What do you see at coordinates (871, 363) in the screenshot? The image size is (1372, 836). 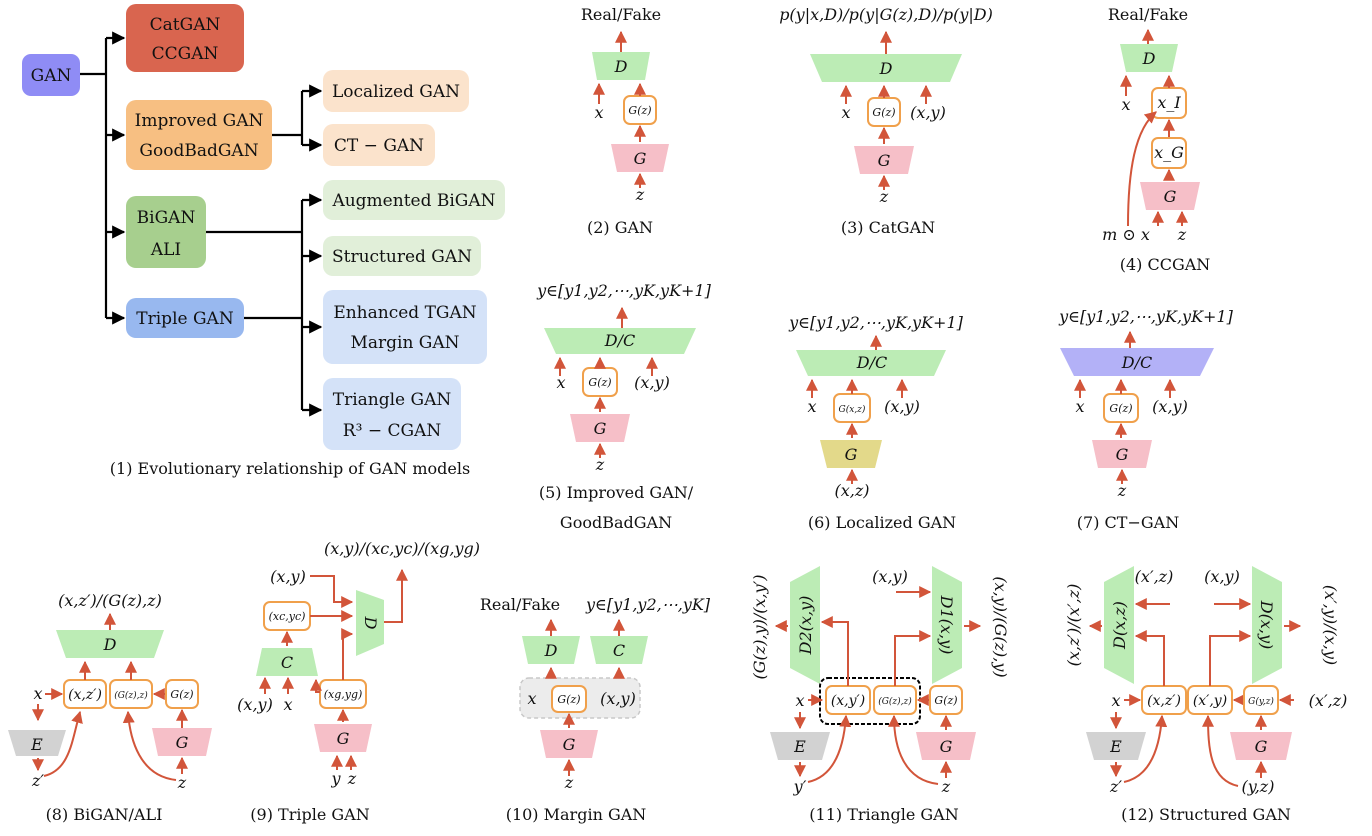 I see `p6-discriminator` at bounding box center [871, 363].